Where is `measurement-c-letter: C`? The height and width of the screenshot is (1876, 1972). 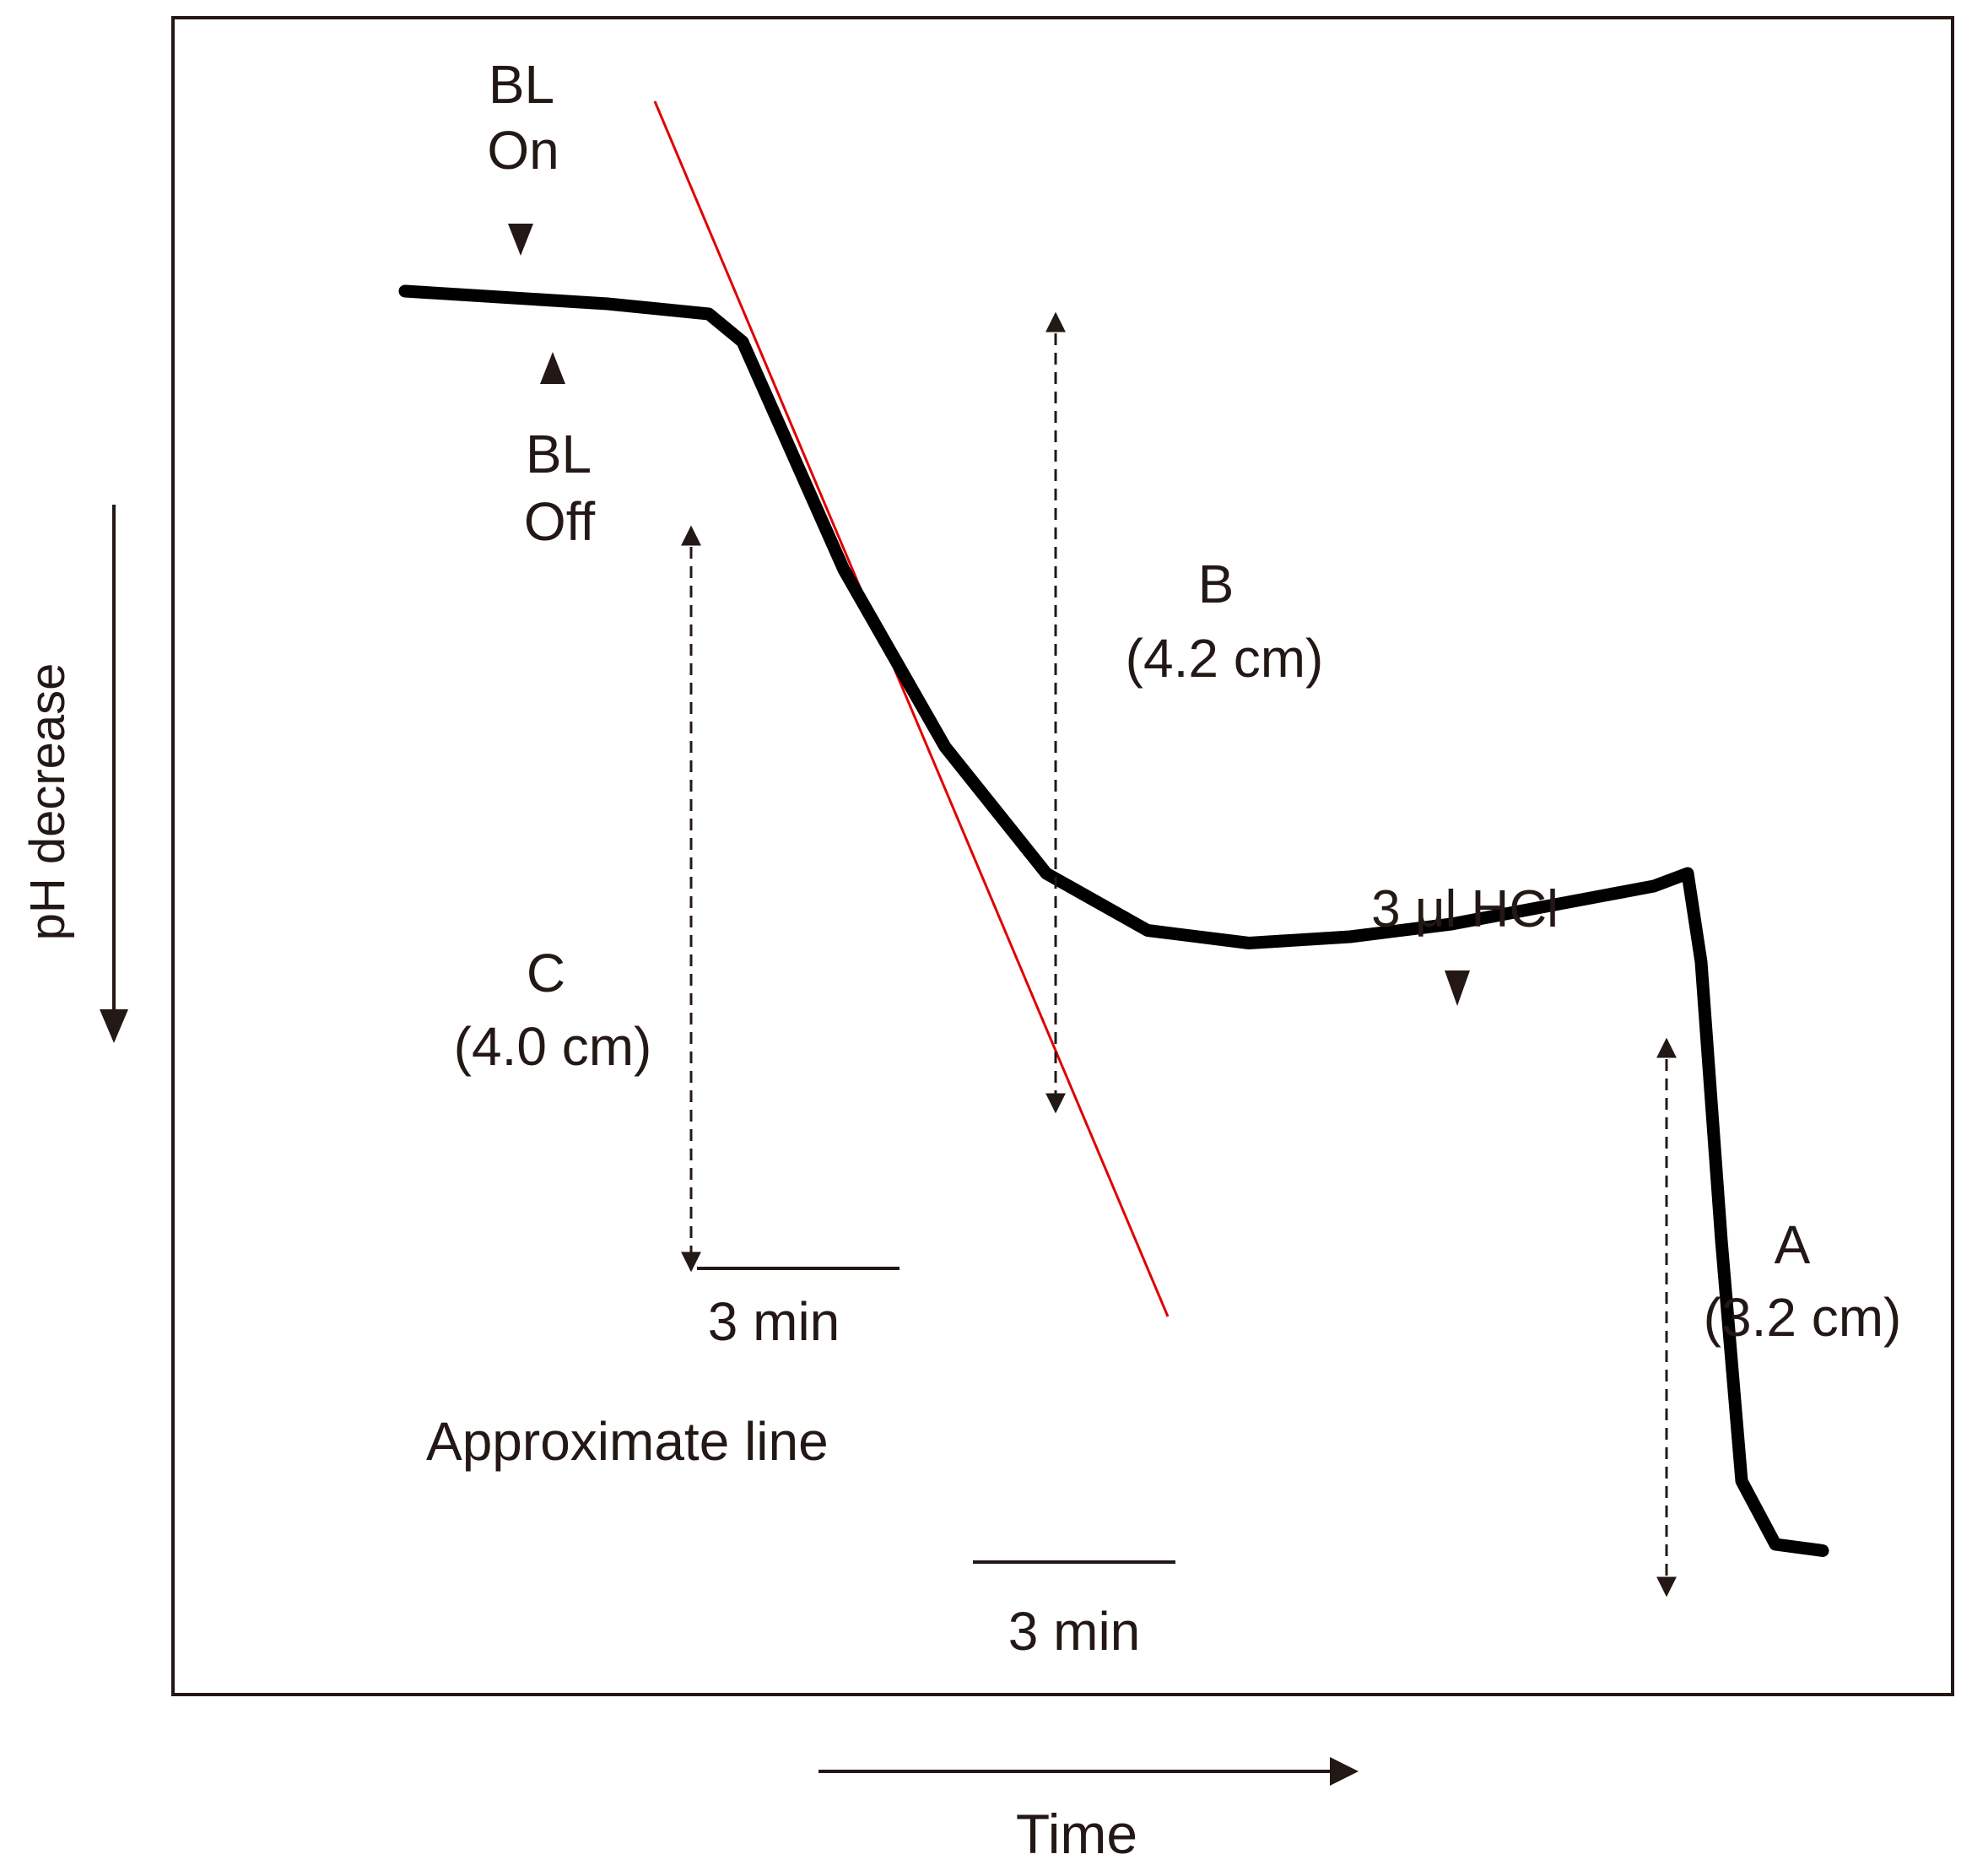 measurement-c-letter: C is located at coordinates (546, 973).